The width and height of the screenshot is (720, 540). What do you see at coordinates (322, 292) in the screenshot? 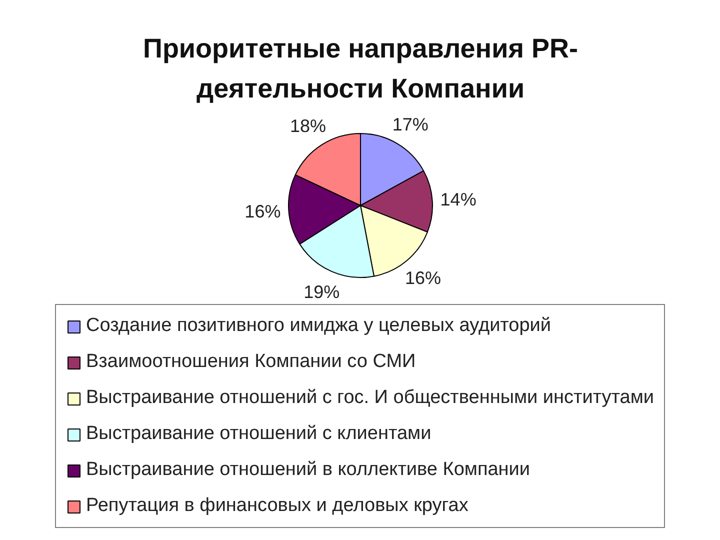
I see `data-label: 19%` at bounding box center [322, 292].